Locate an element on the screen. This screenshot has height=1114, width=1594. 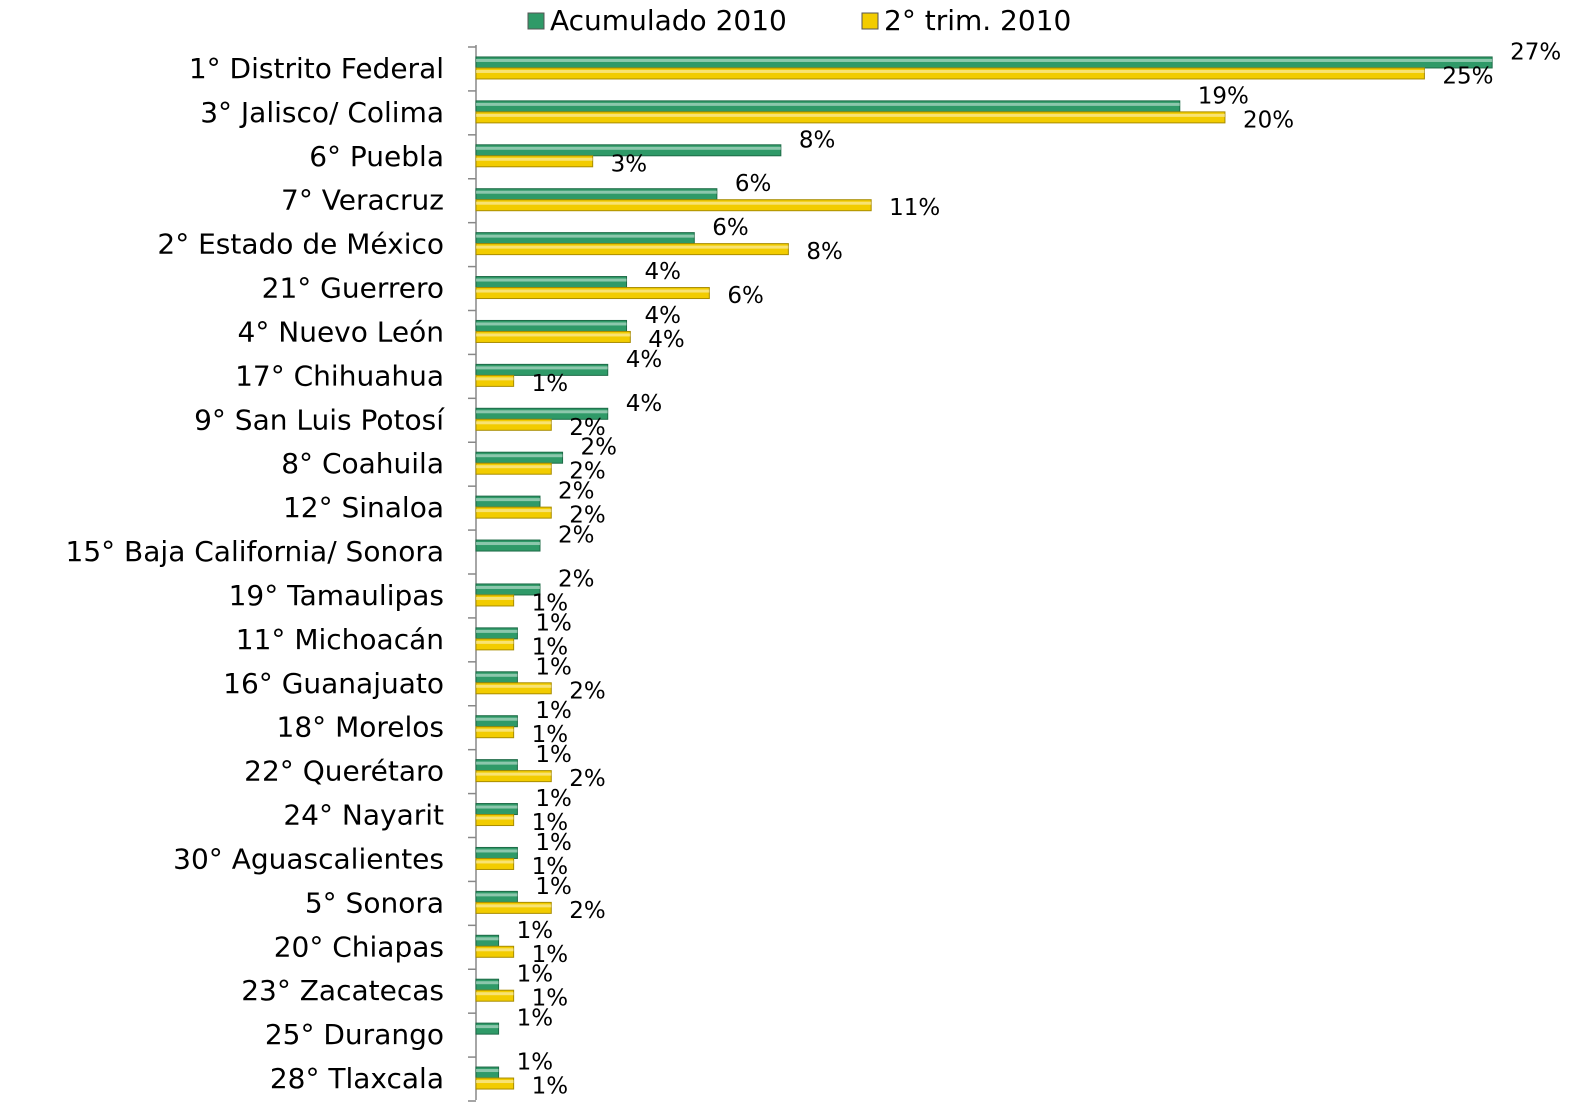
y-tick-label: 8° Coahuila is located at coordinates (362, 463).